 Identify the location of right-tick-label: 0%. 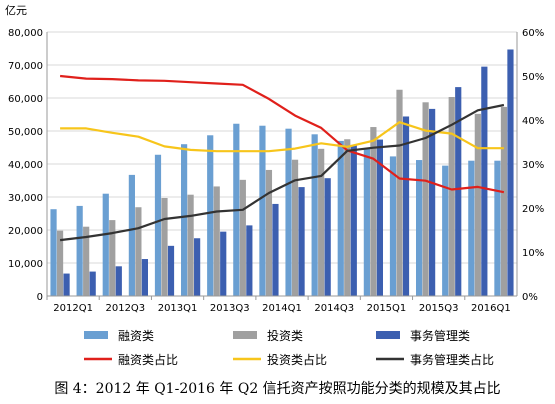
(530, 297).